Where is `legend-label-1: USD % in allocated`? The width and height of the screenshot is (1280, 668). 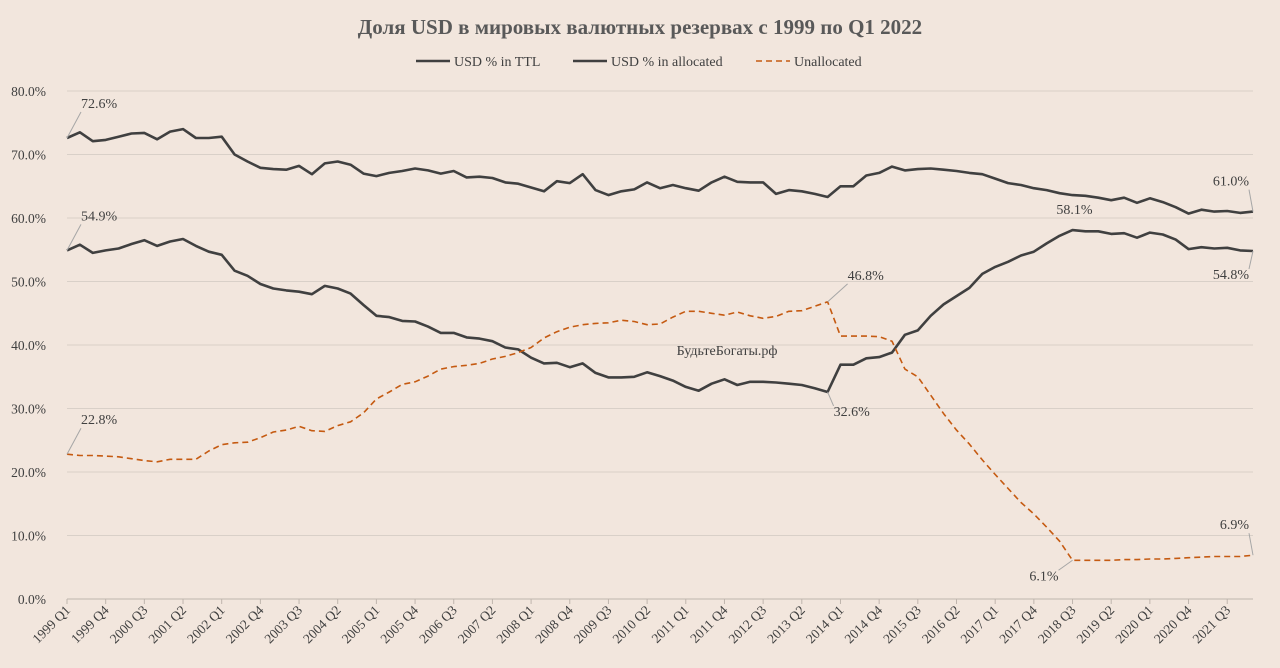
legend-label-1: USD % in allocated is located at coordinates (667, 62).